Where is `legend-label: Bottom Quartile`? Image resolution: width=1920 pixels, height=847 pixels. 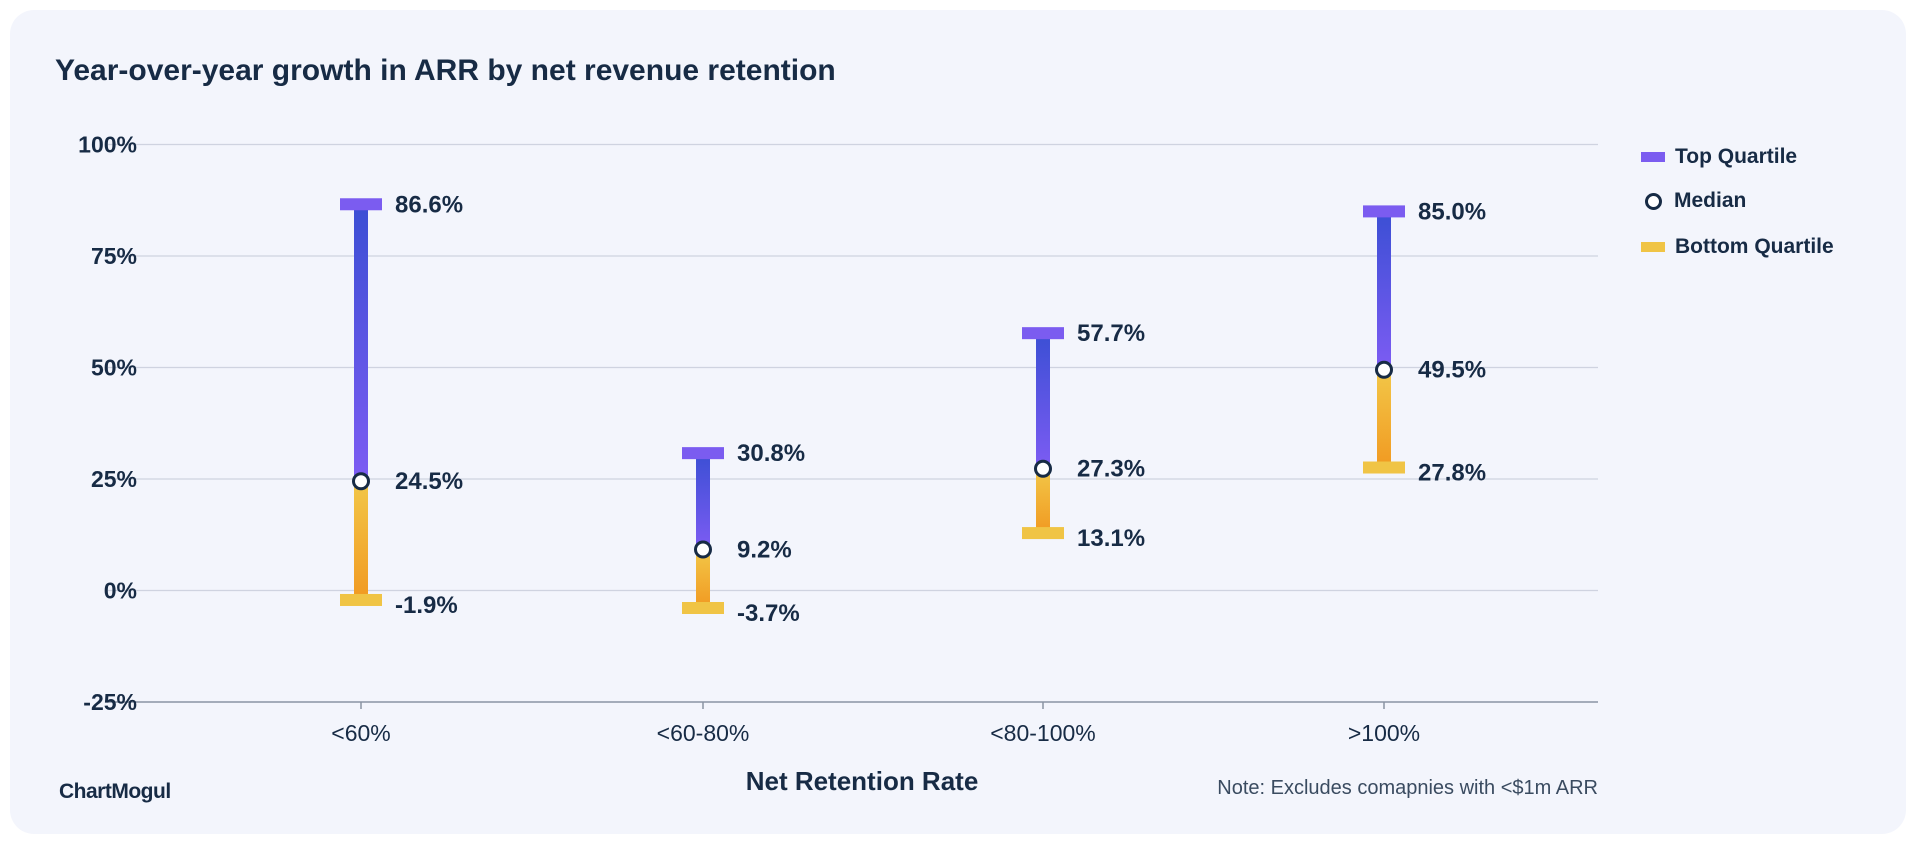 legend-label: Bottom Quartile is located at coordinates (1754, 246).